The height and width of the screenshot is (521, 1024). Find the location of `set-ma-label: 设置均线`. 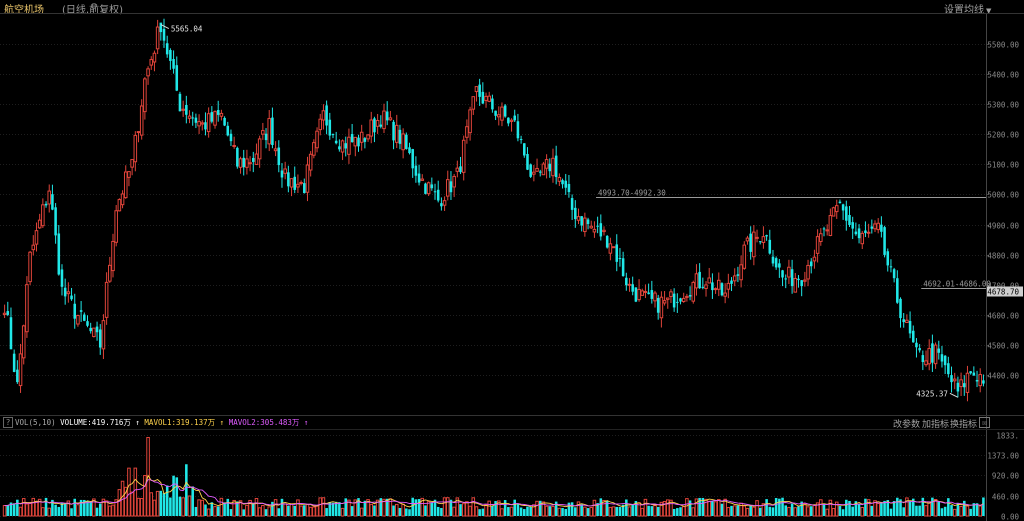

set-ma-label: 设置均线 is located at coordinates (964, 10).